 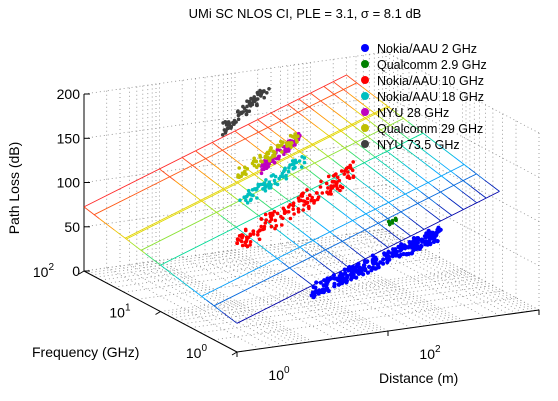 I want to click on z-tick-label: 100, so click(x=69, y=183).